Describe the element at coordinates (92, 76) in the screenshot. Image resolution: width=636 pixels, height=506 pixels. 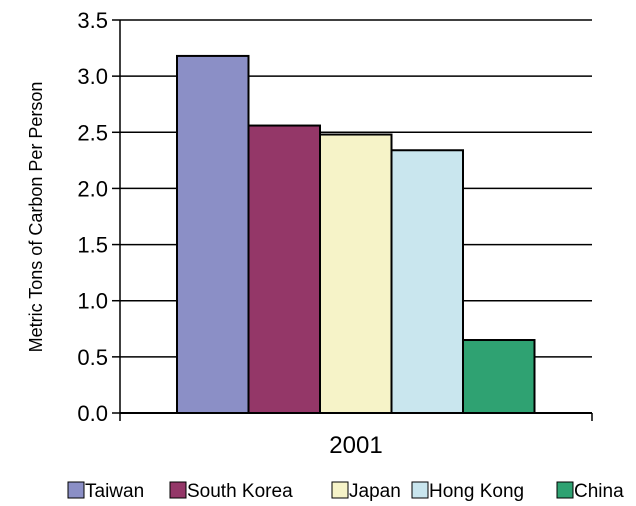
I see `y-tick-label: 3.0` at that location.